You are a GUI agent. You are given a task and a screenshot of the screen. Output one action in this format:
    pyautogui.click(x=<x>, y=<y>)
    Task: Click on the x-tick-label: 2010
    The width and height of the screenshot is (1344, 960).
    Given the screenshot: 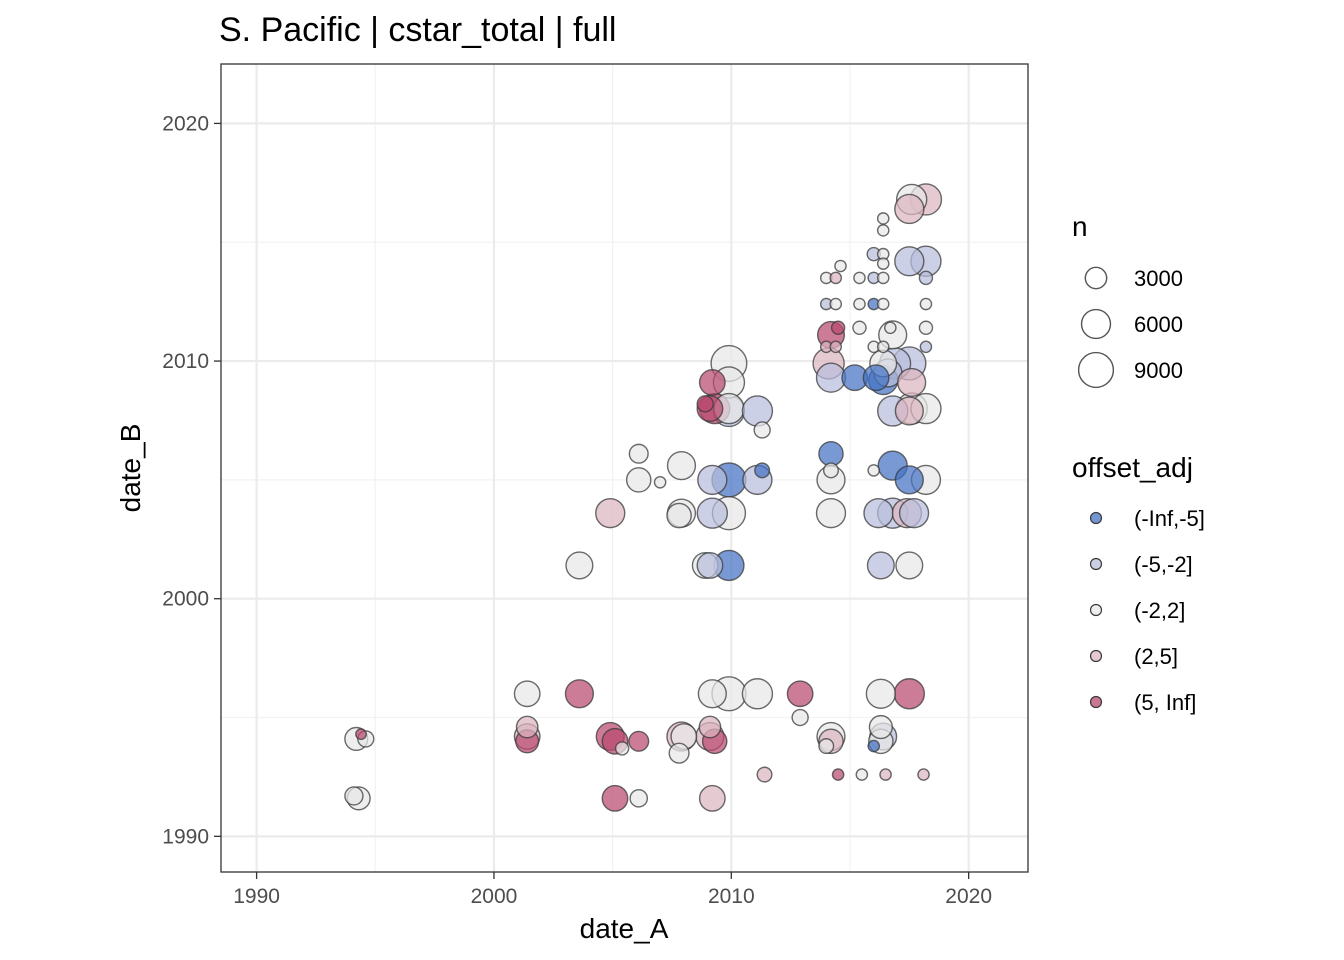 What is the action you would take?
    pyautogui.click(x=731, y=896)
    